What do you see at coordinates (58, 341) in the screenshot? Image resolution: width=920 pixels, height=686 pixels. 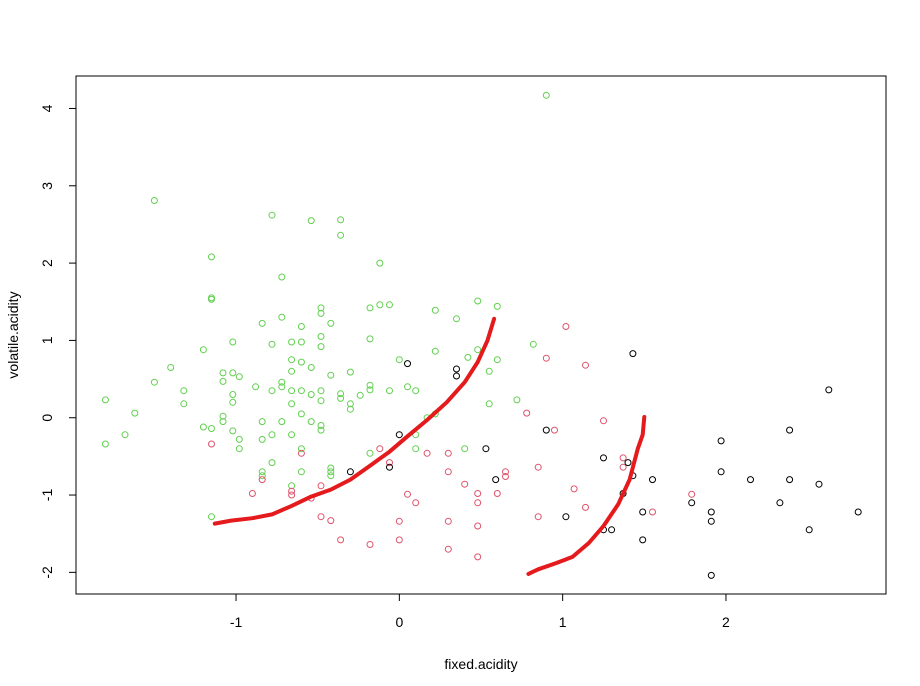 I see `y-axis: -2 -1 0 1 2 3 4` at bounding box center [58, 341].